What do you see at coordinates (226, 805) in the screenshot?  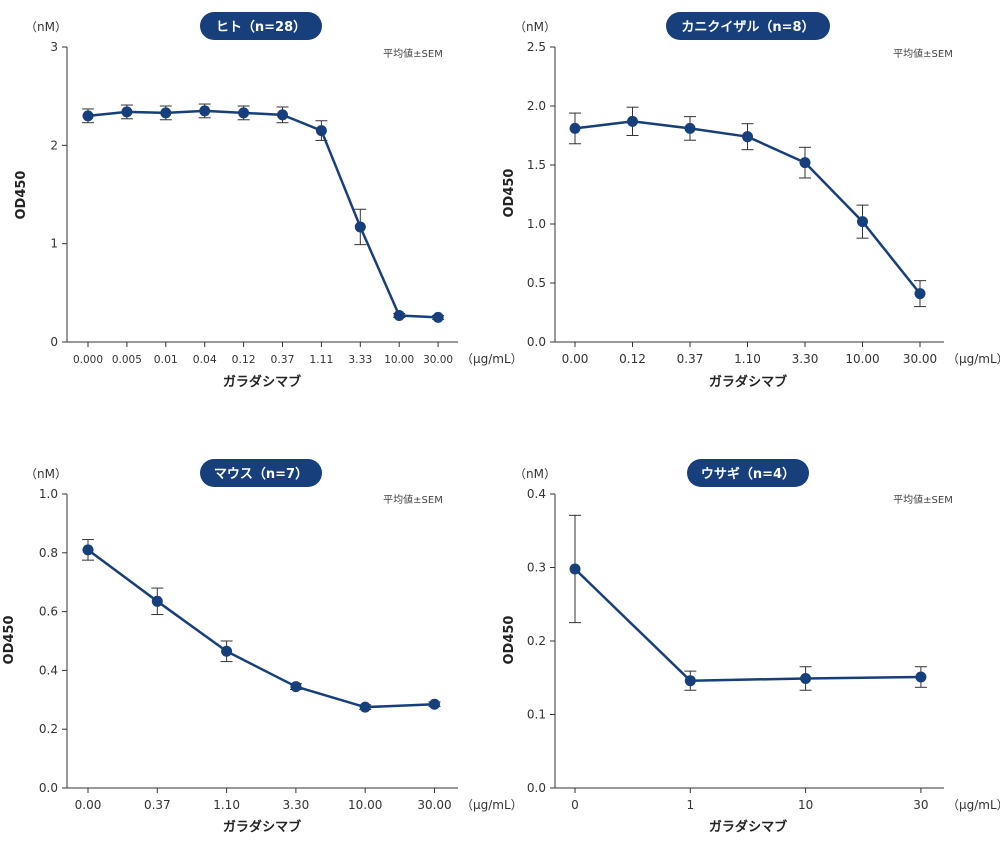 I see `x-tick-label: 1.10` at bounding box center [226, 805].